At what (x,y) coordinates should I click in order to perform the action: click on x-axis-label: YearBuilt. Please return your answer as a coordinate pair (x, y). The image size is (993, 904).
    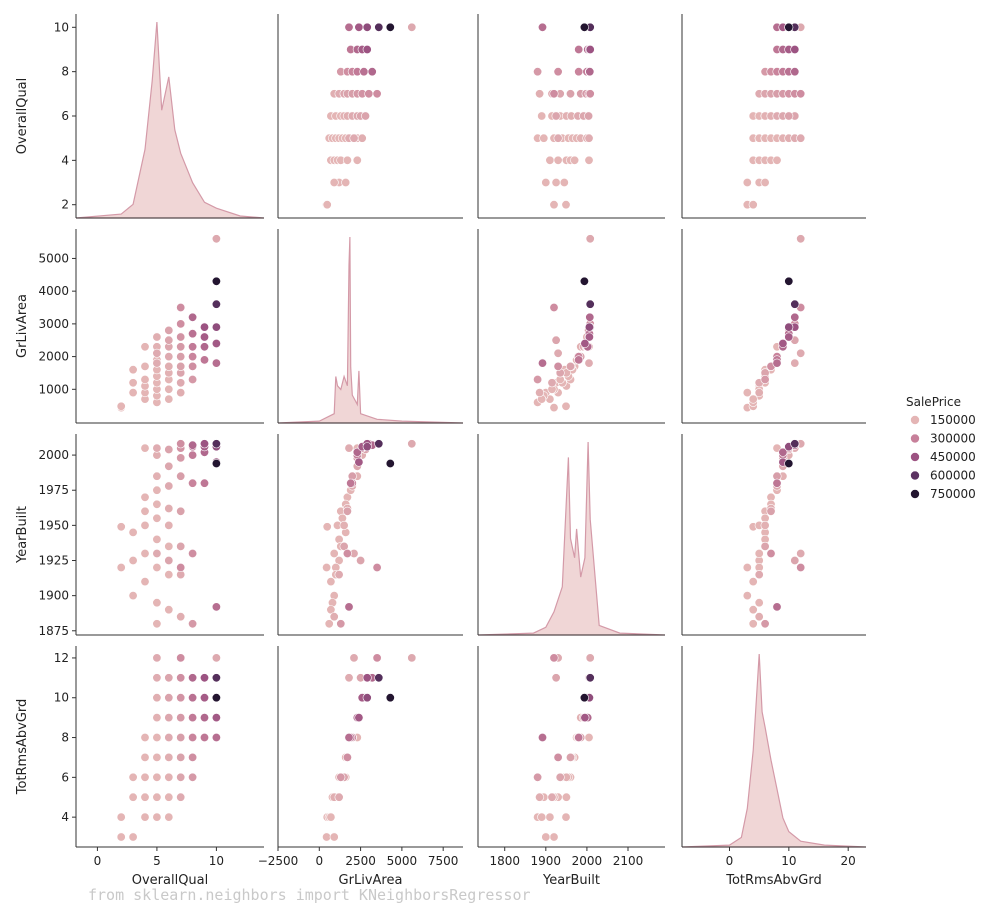
    Looking at the image, I should click on (571, 880).